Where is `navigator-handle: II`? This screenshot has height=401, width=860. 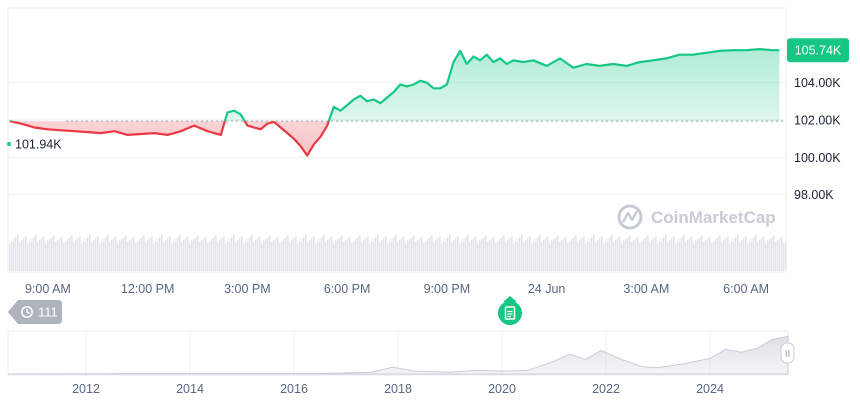 navigator-handle: II is located at coordinates (787, 353).